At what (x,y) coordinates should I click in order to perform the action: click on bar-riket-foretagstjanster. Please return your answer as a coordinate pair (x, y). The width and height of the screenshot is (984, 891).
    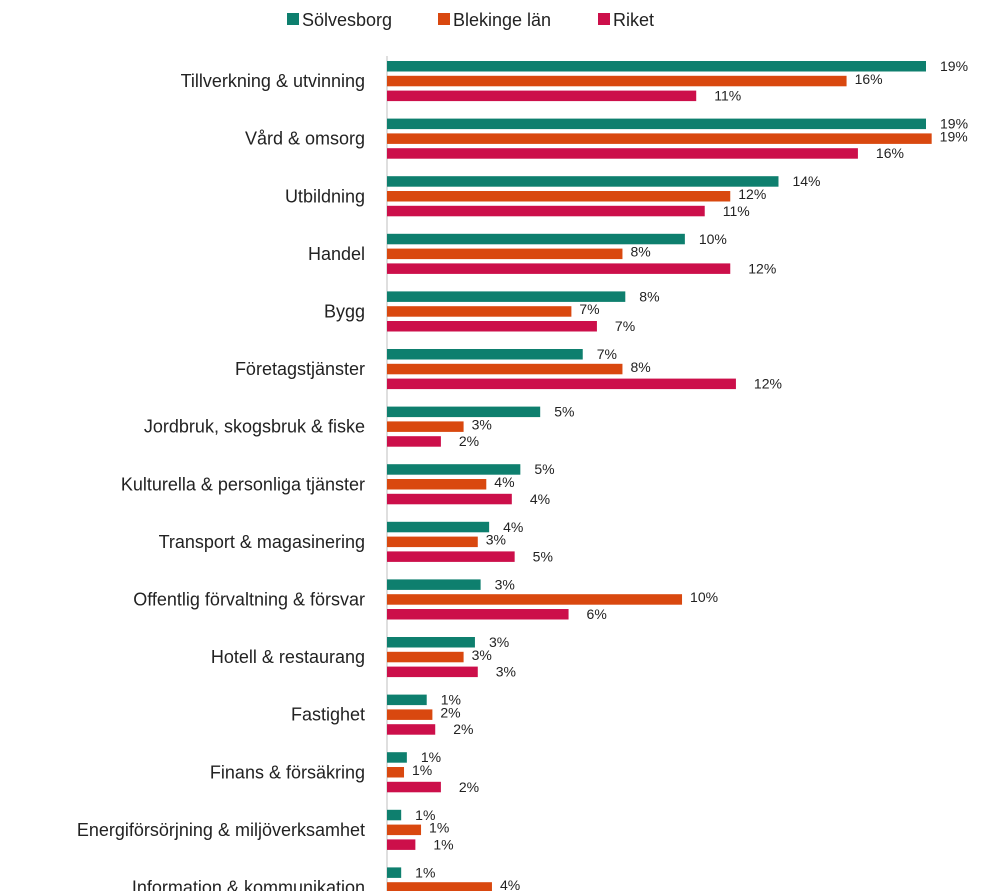
    Looking at the image, I should click on (561, 384).